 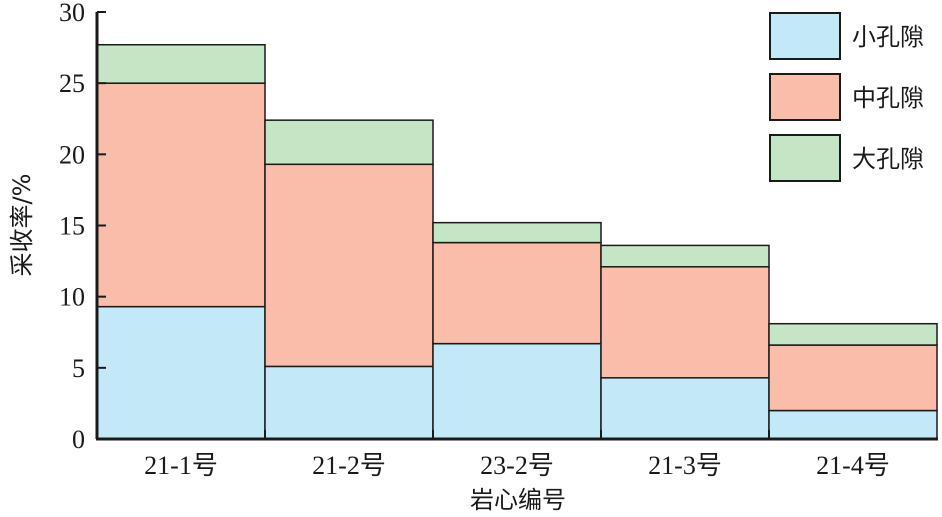 I want to click on x-tick-label: 23-2号, so click(x=517, y=465).